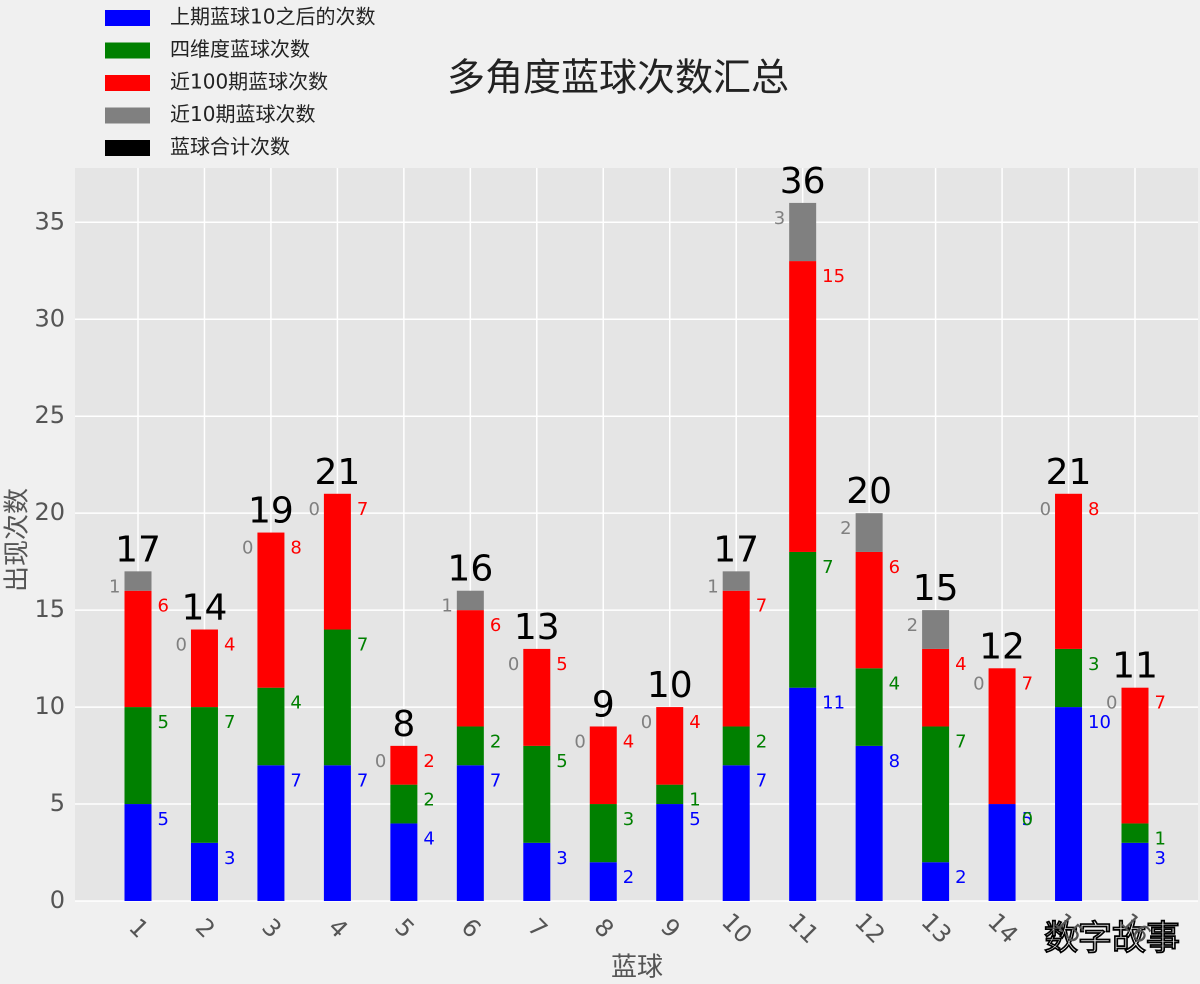 The width and height of the screenshot is (1200, 984). What do you see at coordinates (49, 512) in the screenshot?
I see `y-tick-label: 20` at bounding box center [49, 512].